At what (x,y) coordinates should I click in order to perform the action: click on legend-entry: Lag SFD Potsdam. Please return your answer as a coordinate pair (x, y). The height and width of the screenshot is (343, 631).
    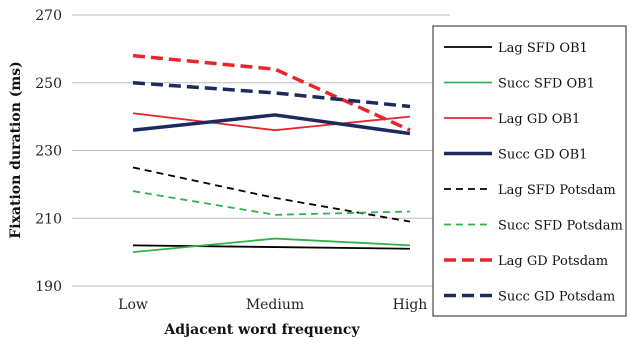
    Looking at the image, I should click on (557, 190).